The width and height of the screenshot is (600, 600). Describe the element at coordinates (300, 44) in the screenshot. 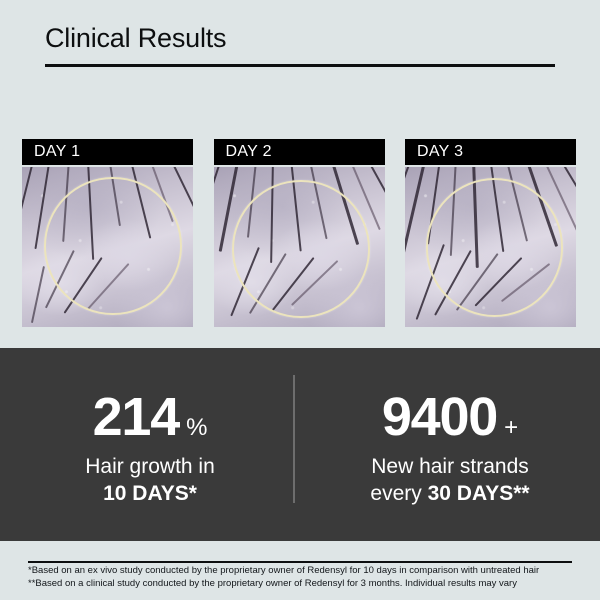

I see `header: Clinical Results` at that location.